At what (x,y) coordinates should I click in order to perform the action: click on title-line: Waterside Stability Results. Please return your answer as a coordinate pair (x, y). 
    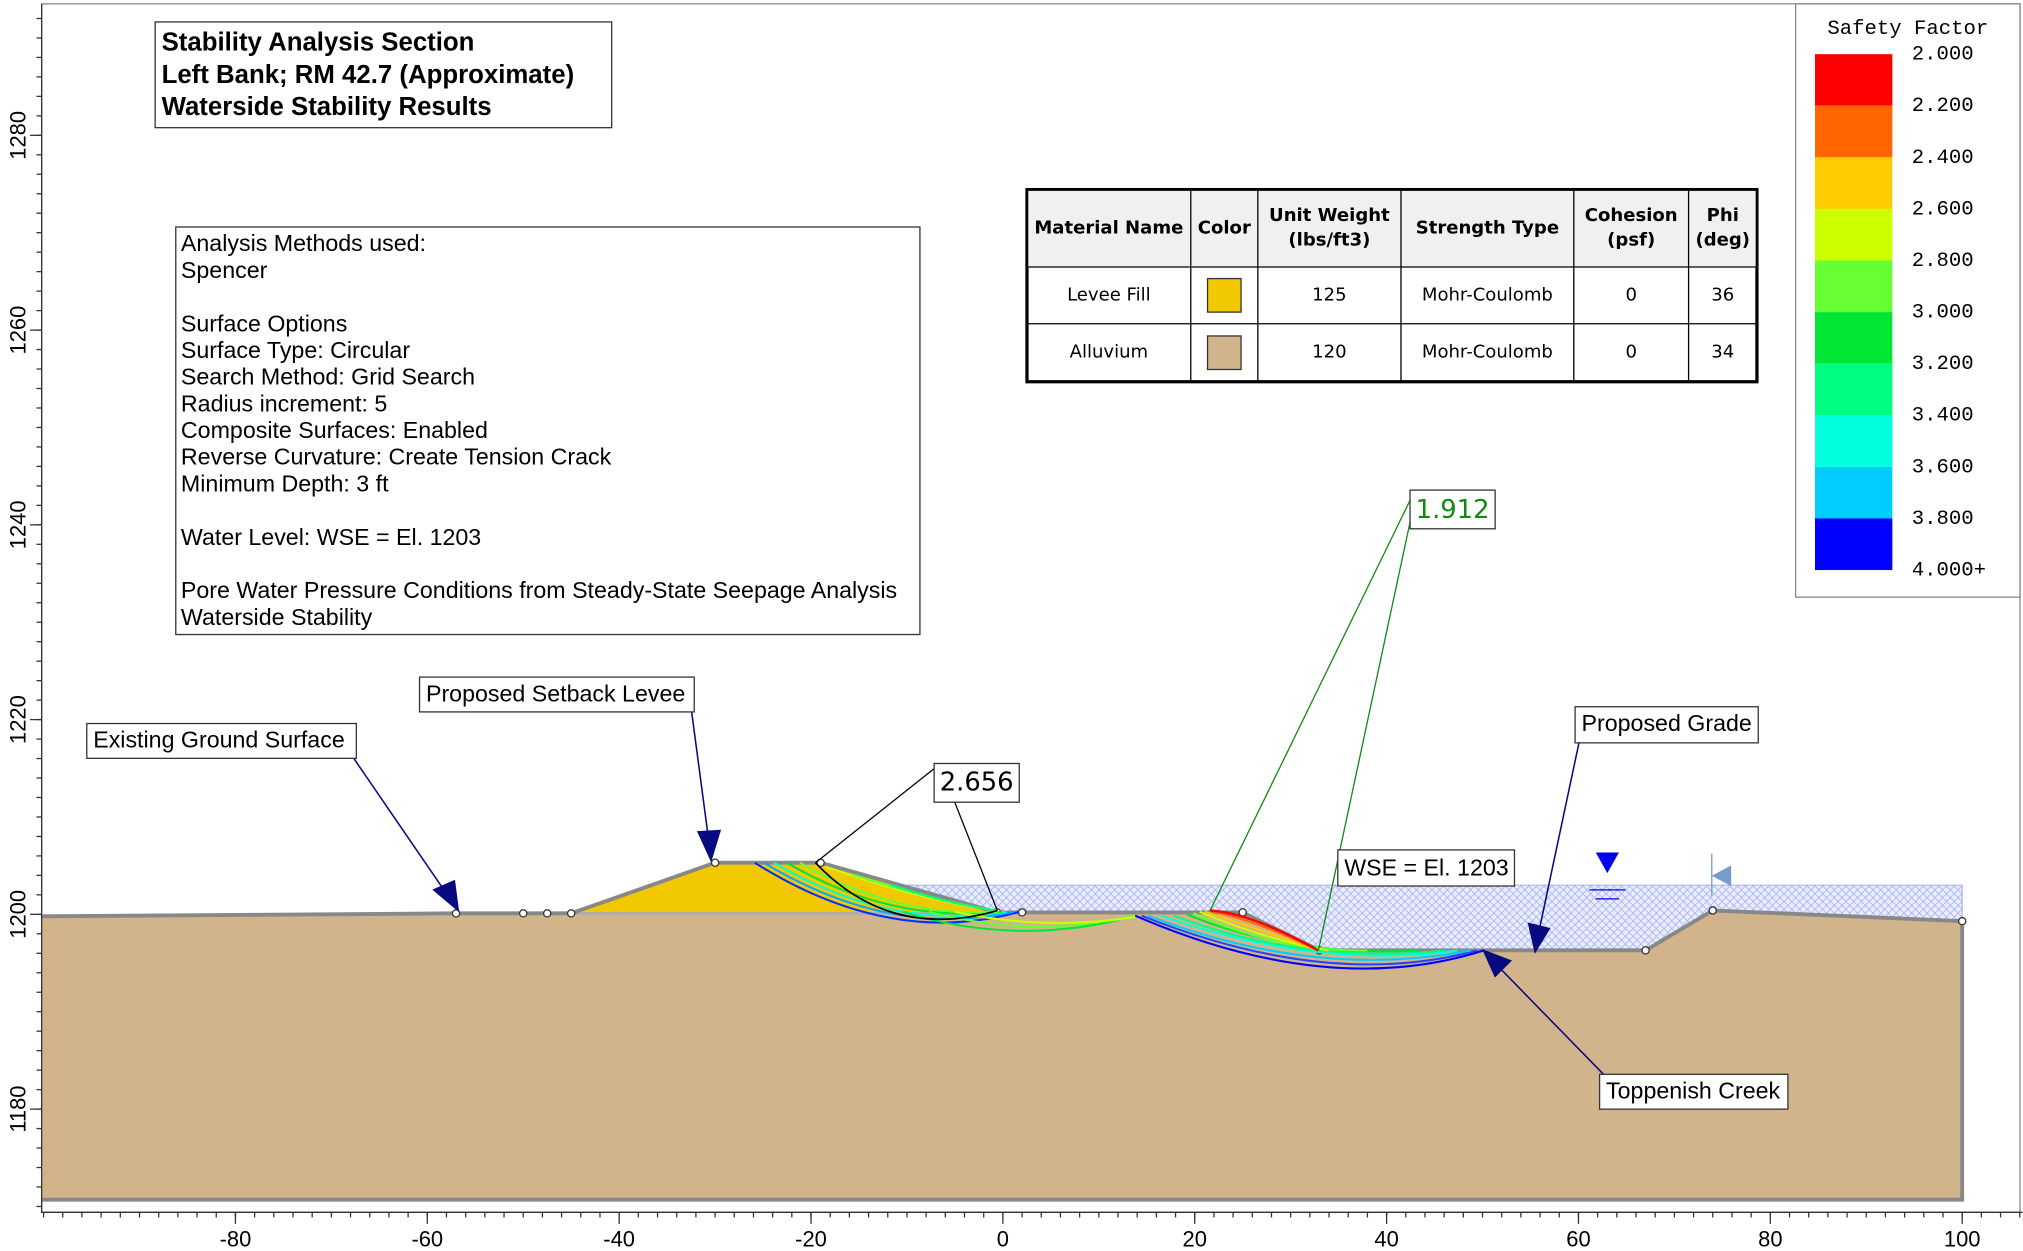
    Looking at the image, I should click on (327, 107).